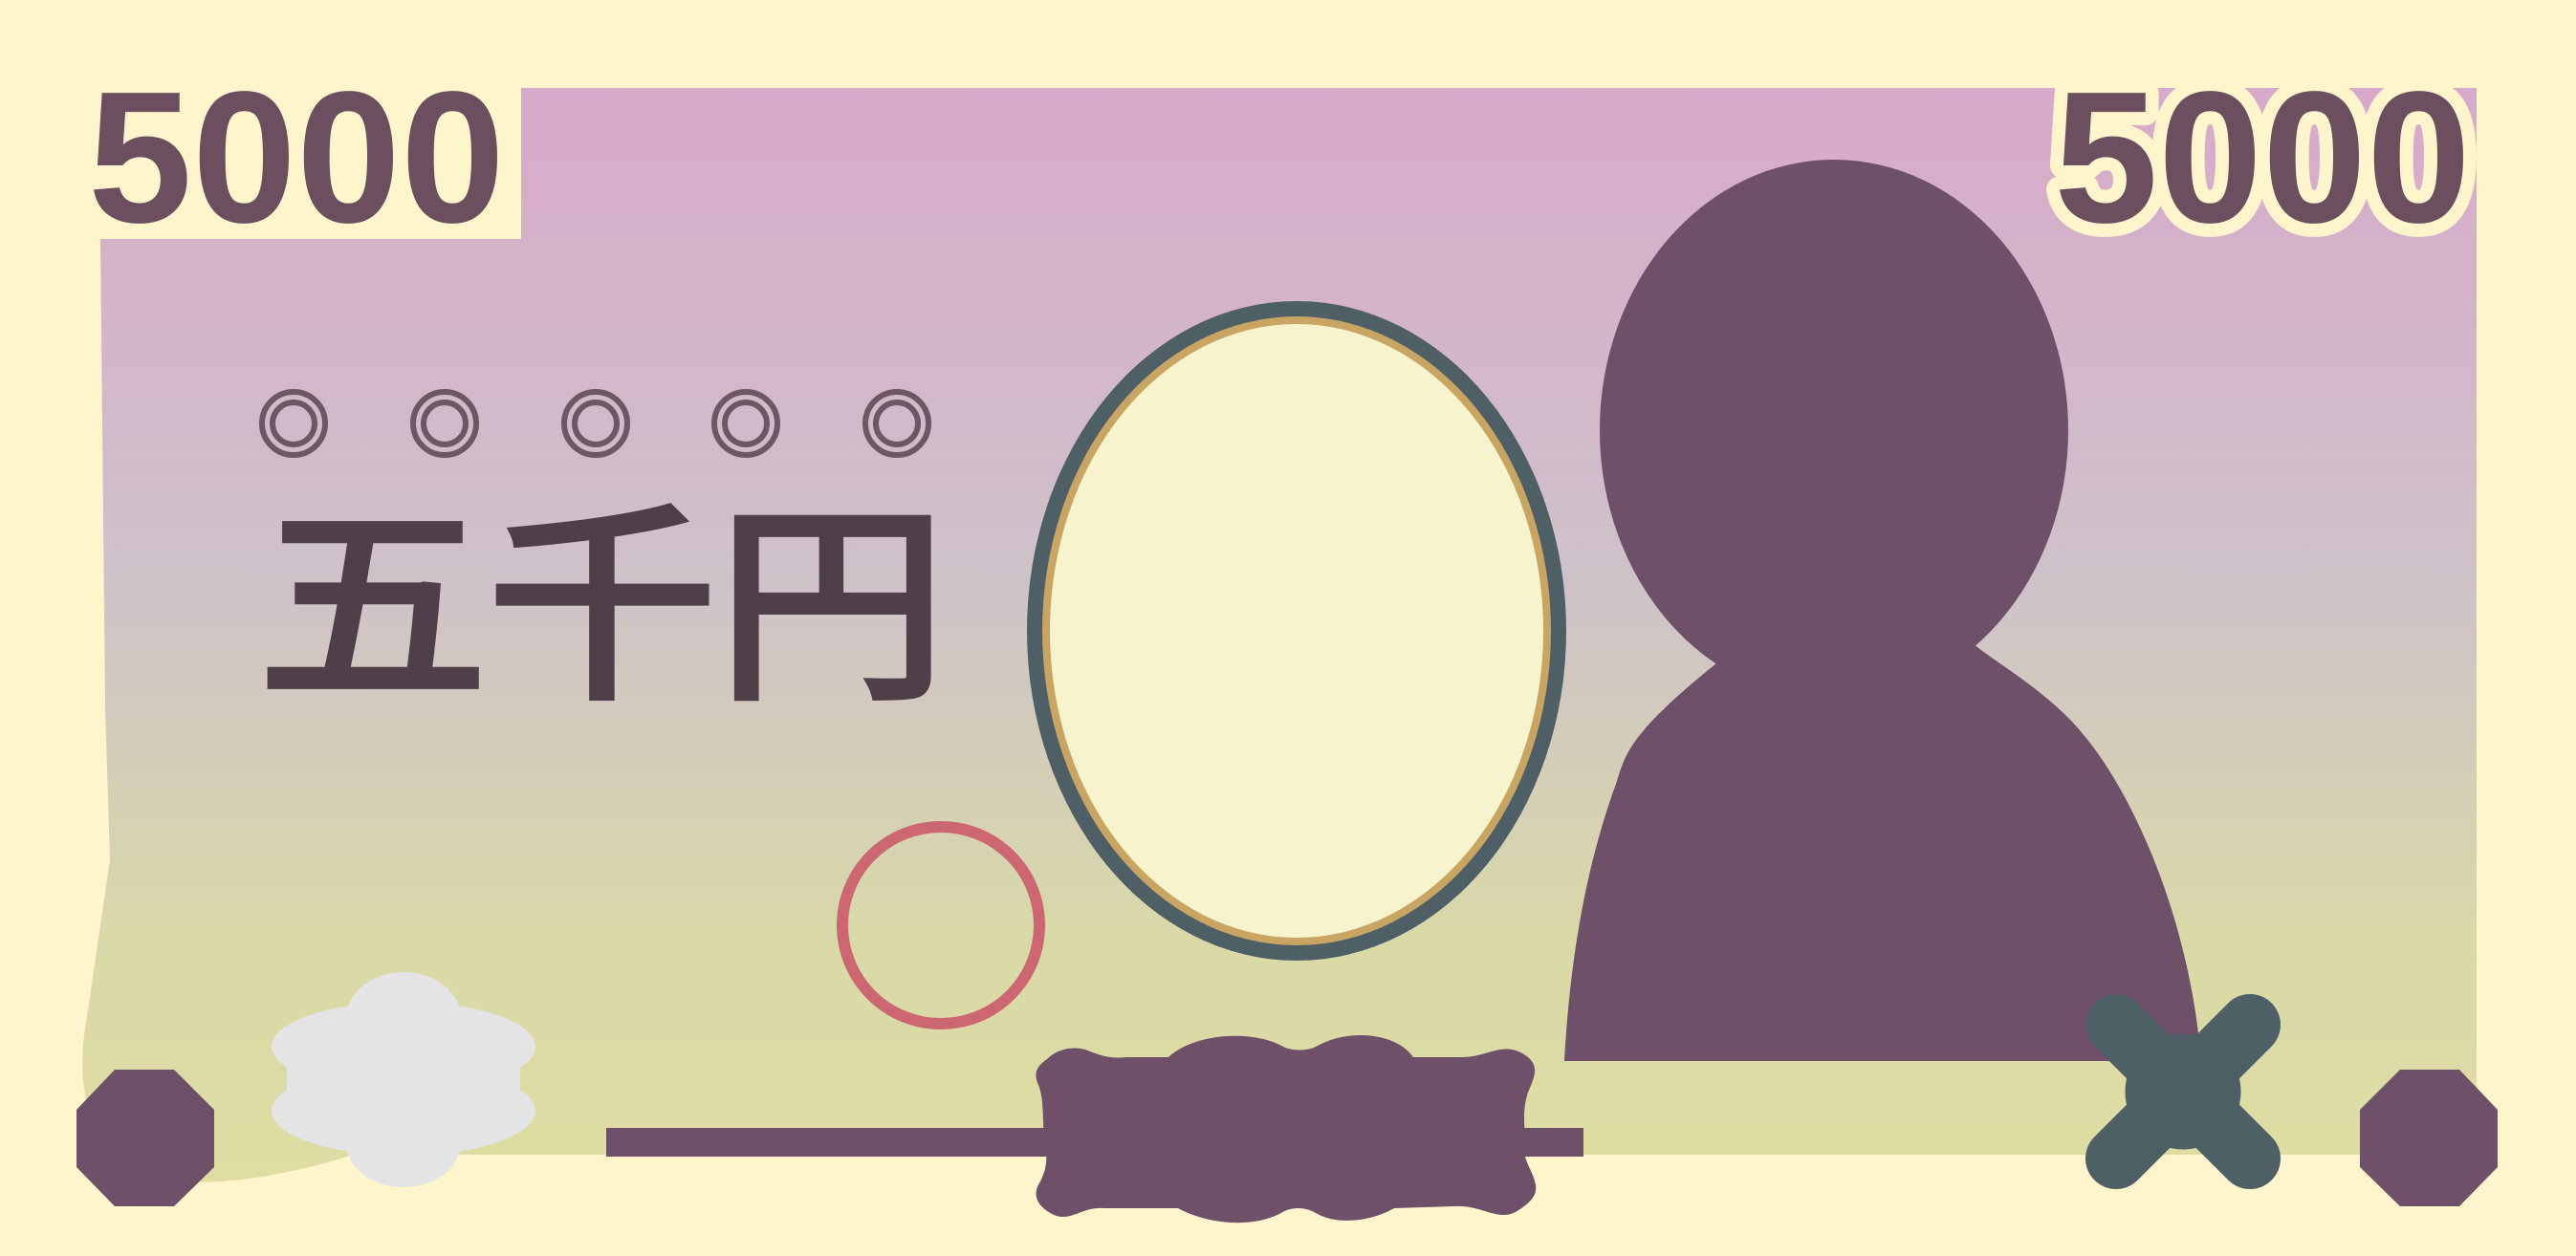  I want to click on cloud-hologram-icon, so click(403, 1079).